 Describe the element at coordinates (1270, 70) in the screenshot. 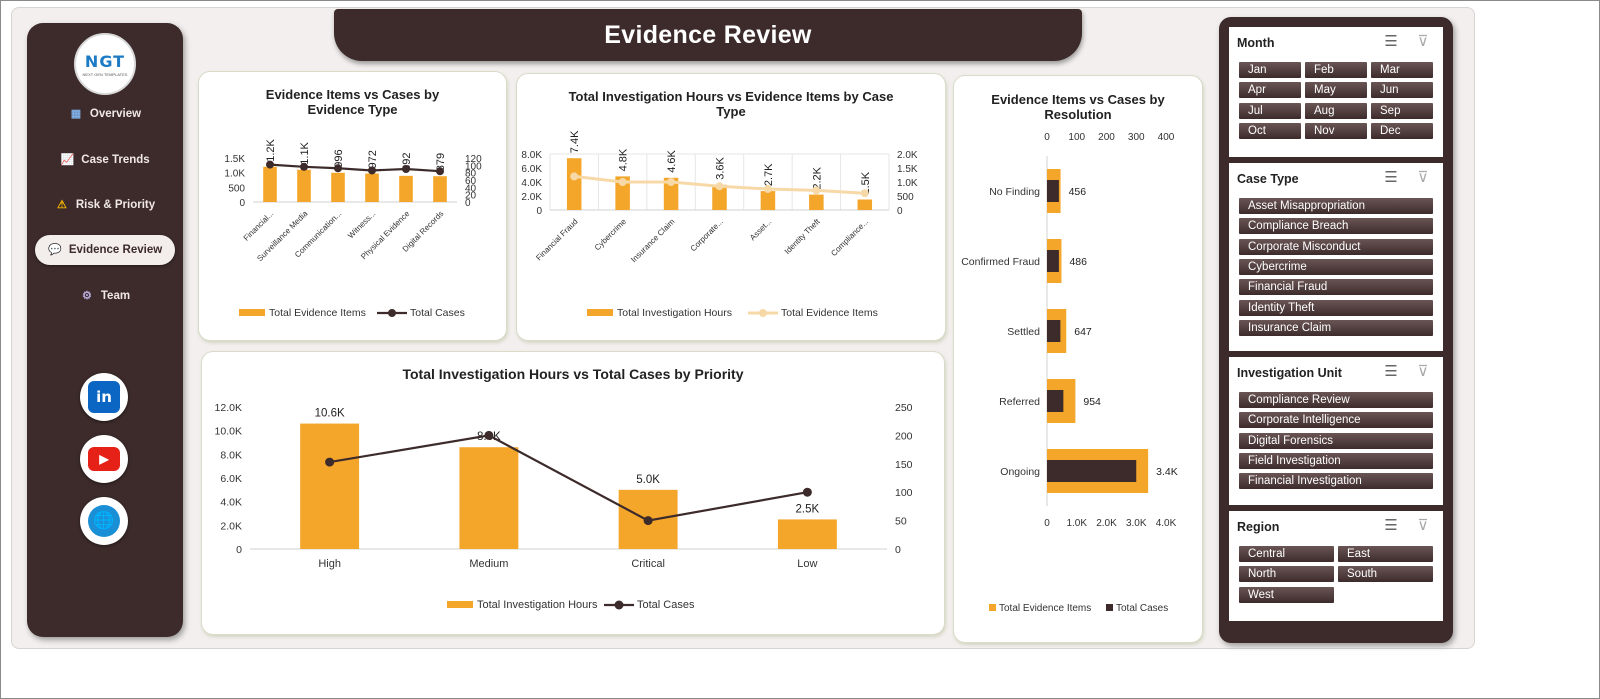

I see `slicer-item: Jan` at that location.